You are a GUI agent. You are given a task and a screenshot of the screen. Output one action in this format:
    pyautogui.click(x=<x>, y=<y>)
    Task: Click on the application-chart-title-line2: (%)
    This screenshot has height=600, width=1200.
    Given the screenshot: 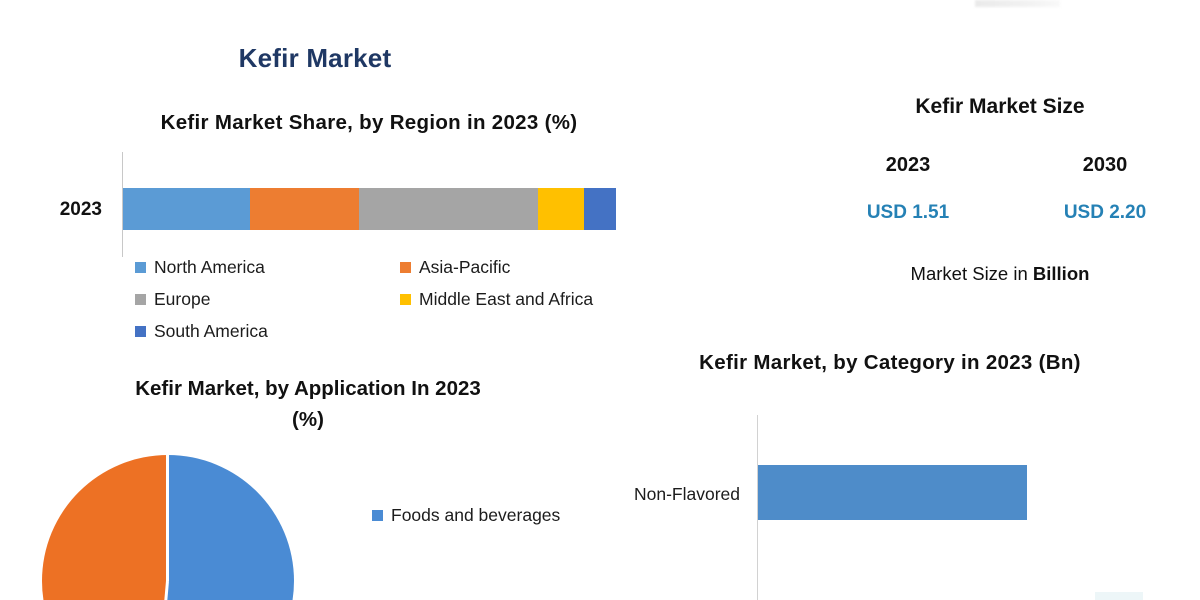 What is the action you would take?
    pyautogui.click(x=308, y=419)
    